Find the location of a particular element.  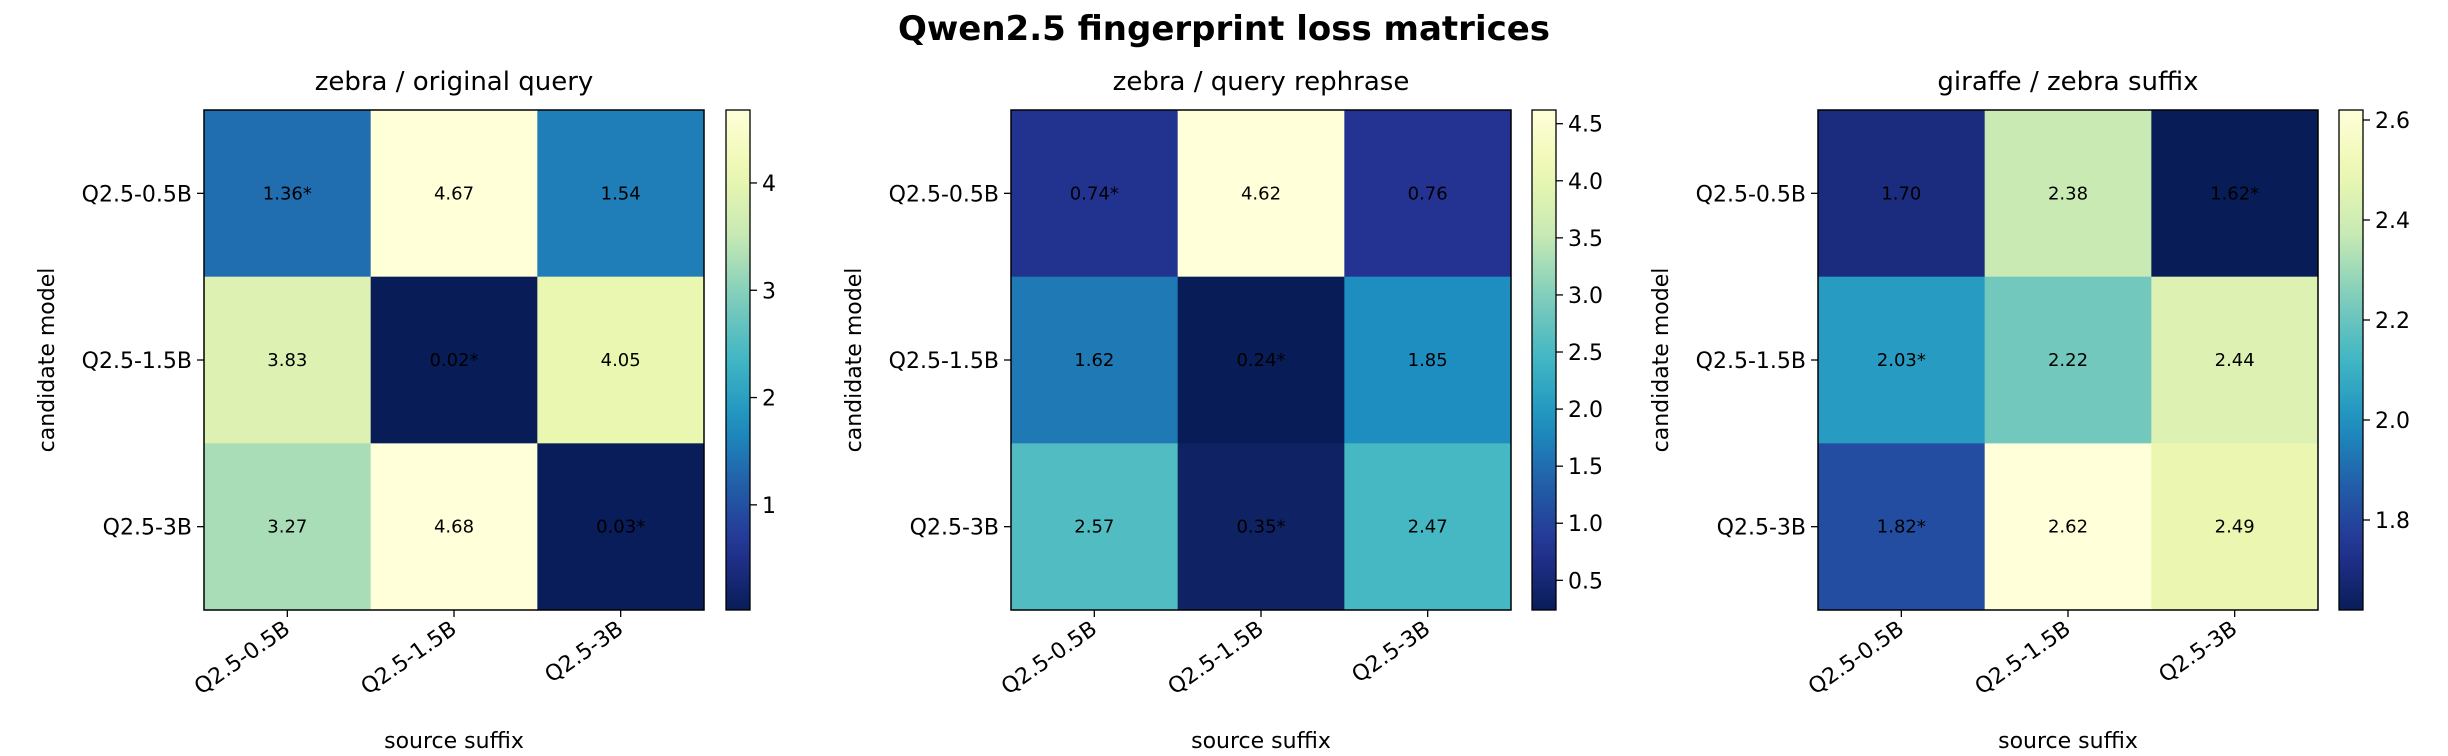

cell-value-label: 0.74* is located at coordinates (1094, 193).